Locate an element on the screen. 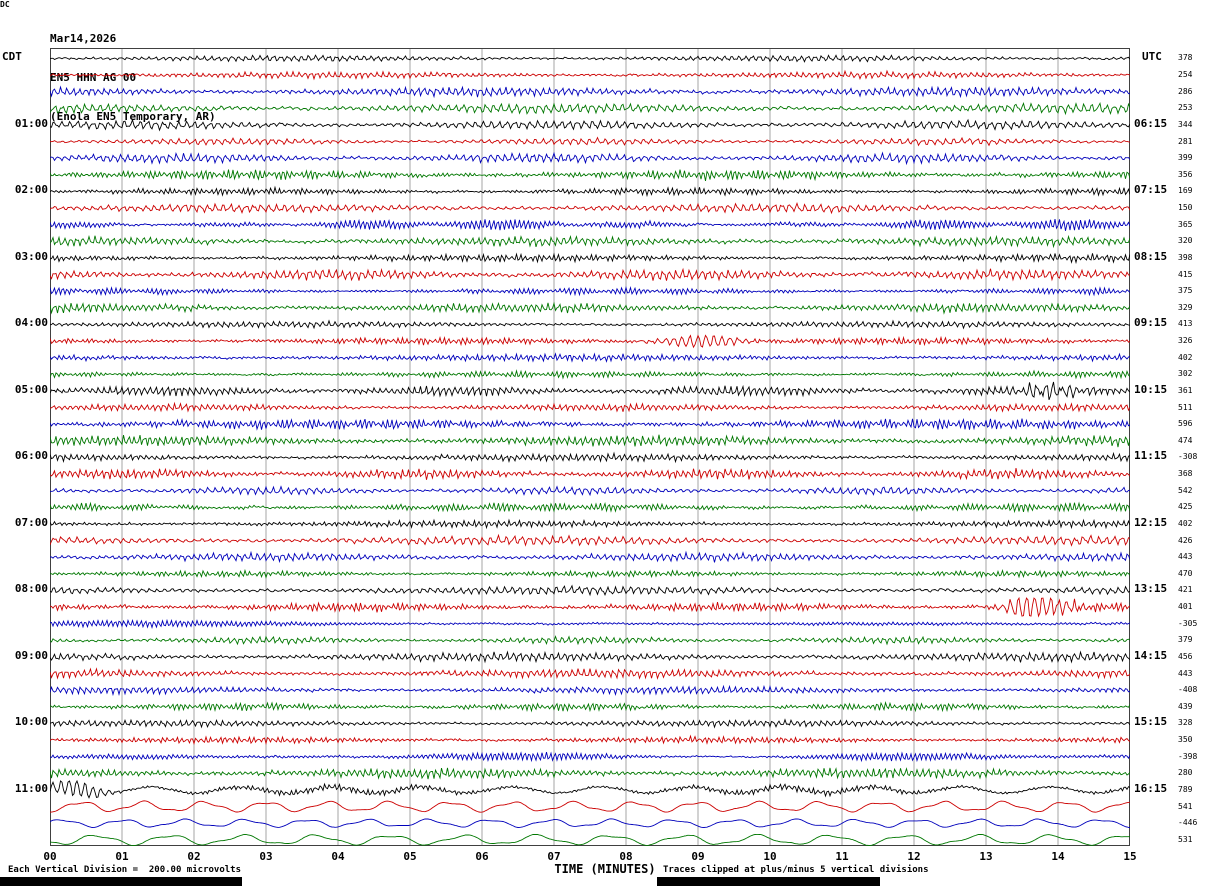  dc-offset-value: 286 is located at coordinates (1185, 91).